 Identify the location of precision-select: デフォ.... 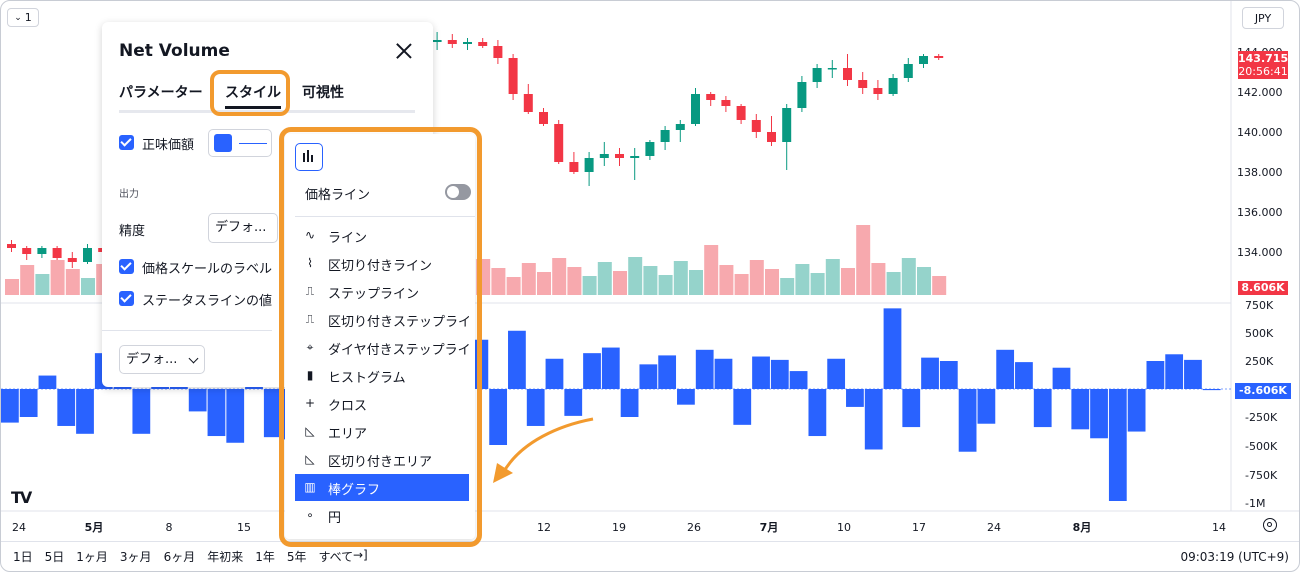
(243, 228).